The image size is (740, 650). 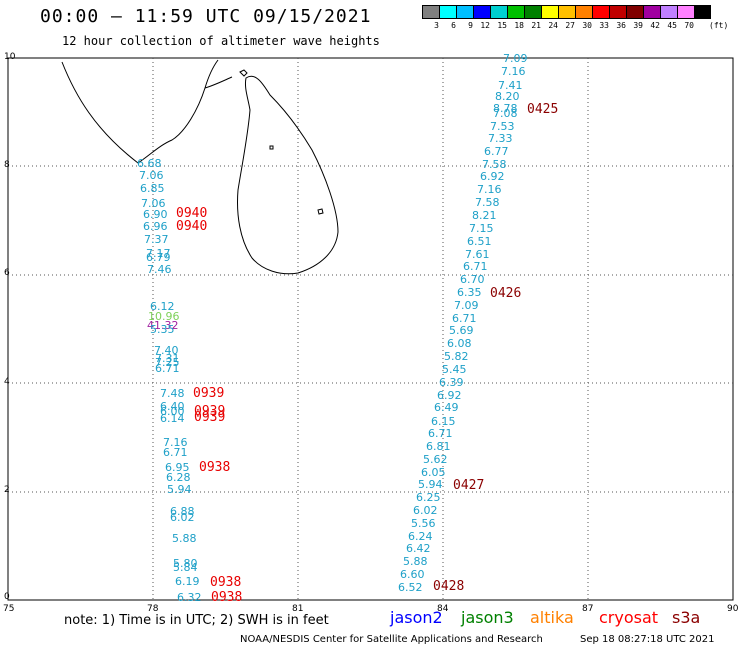 What do you see at coordinates (621, 25) in the screenshot?
I see `color-scale-label: 36` at bounding box center [621, 25].